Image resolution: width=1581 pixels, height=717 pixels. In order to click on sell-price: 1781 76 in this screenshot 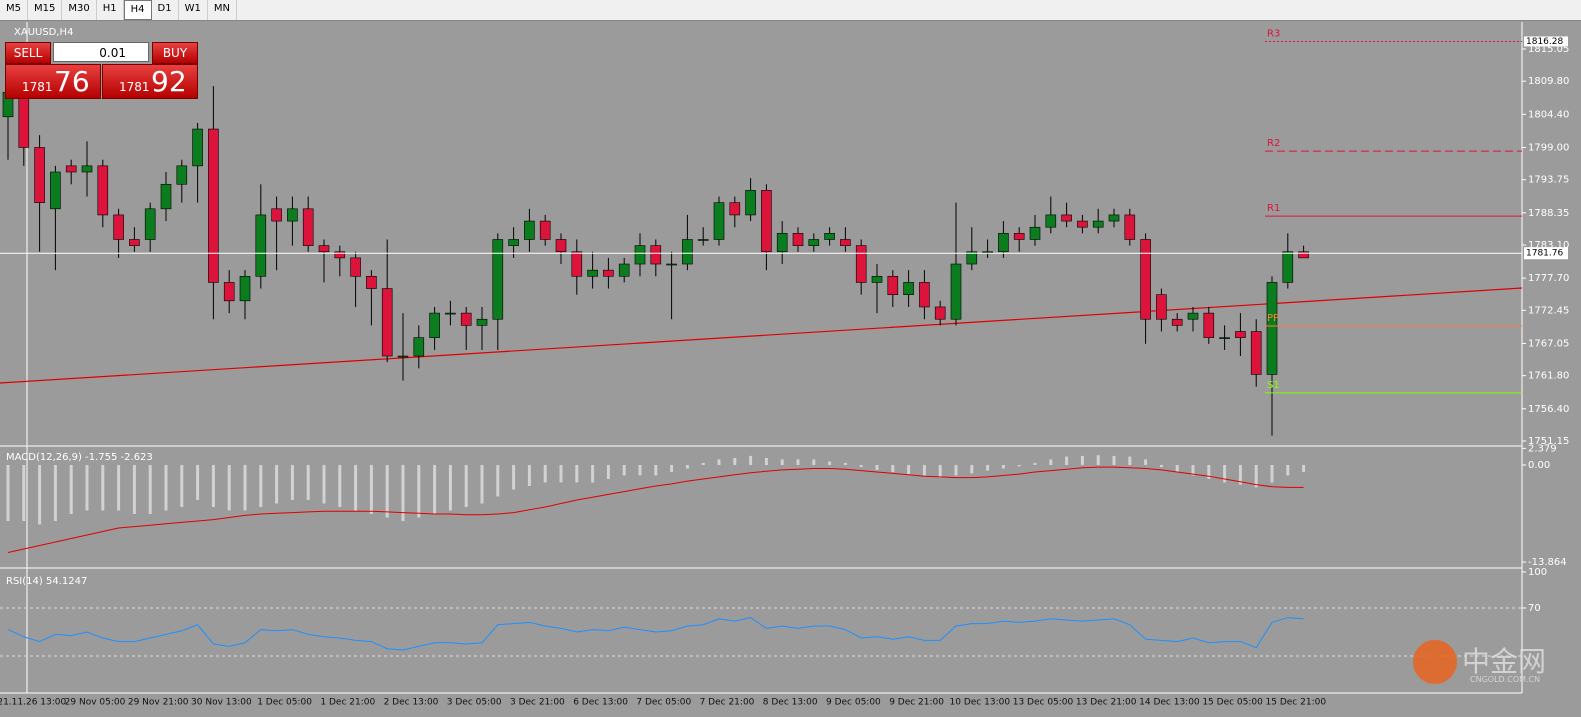, I will do `click(53, 81)`.